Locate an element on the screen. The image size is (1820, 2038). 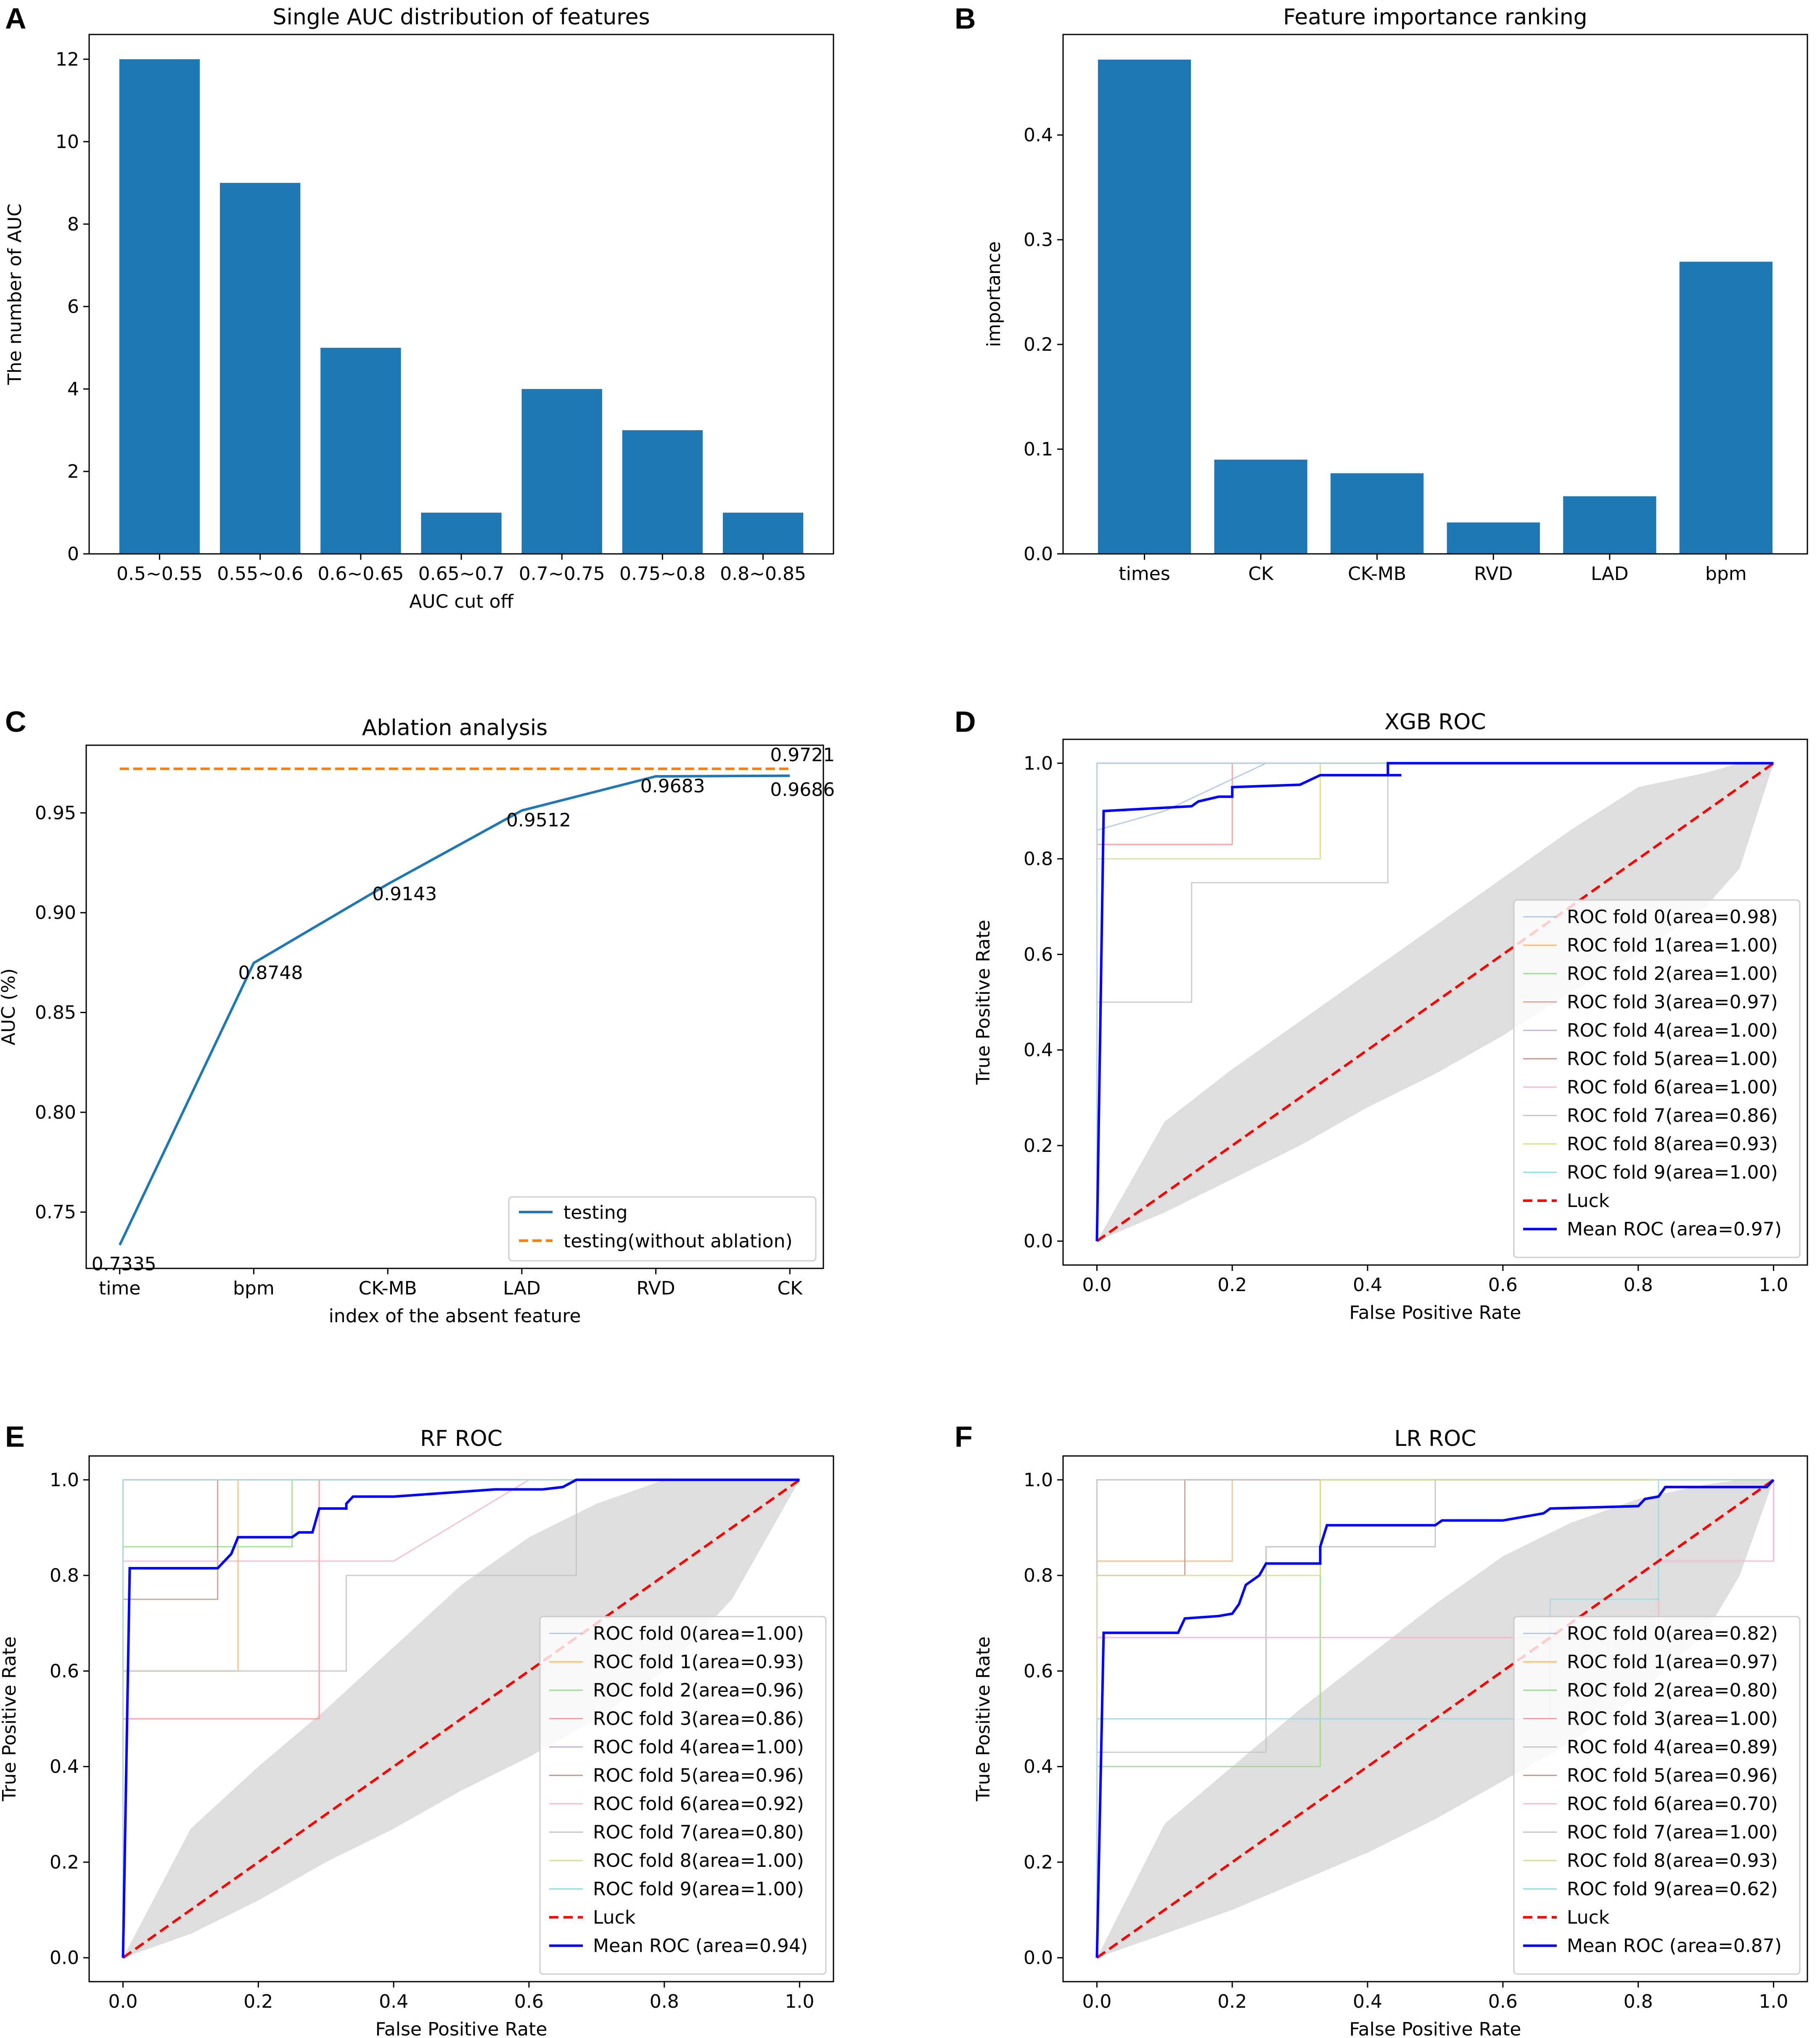
x-tick-label: 0.5~0.55 is located at coordinates (159, 574).